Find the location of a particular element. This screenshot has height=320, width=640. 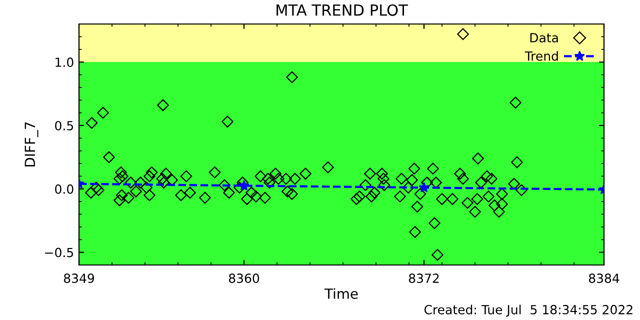

y-tick-label: 1.0 is located at coordinates (65, 62).